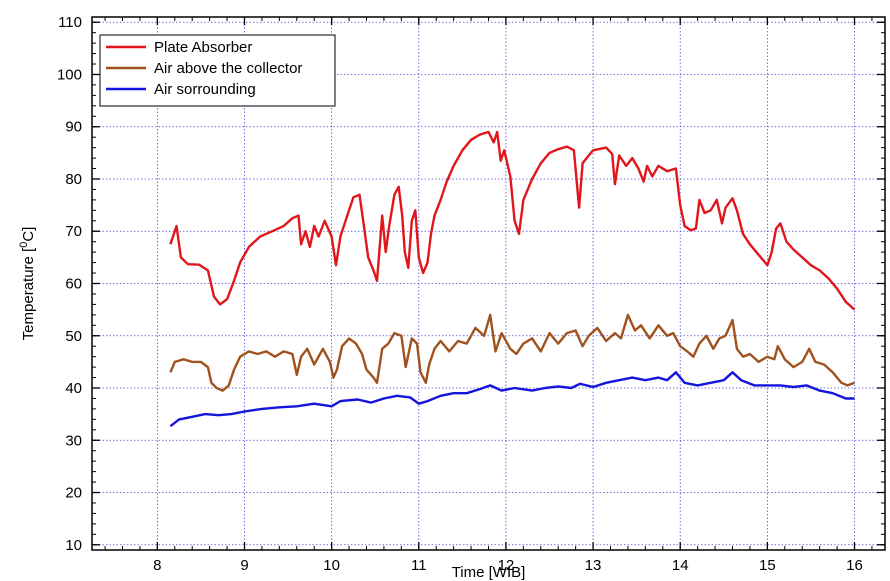  Describe the element at coordinates (73, 545) in the screenshot. I see `y-tick-label: 10` at that location.